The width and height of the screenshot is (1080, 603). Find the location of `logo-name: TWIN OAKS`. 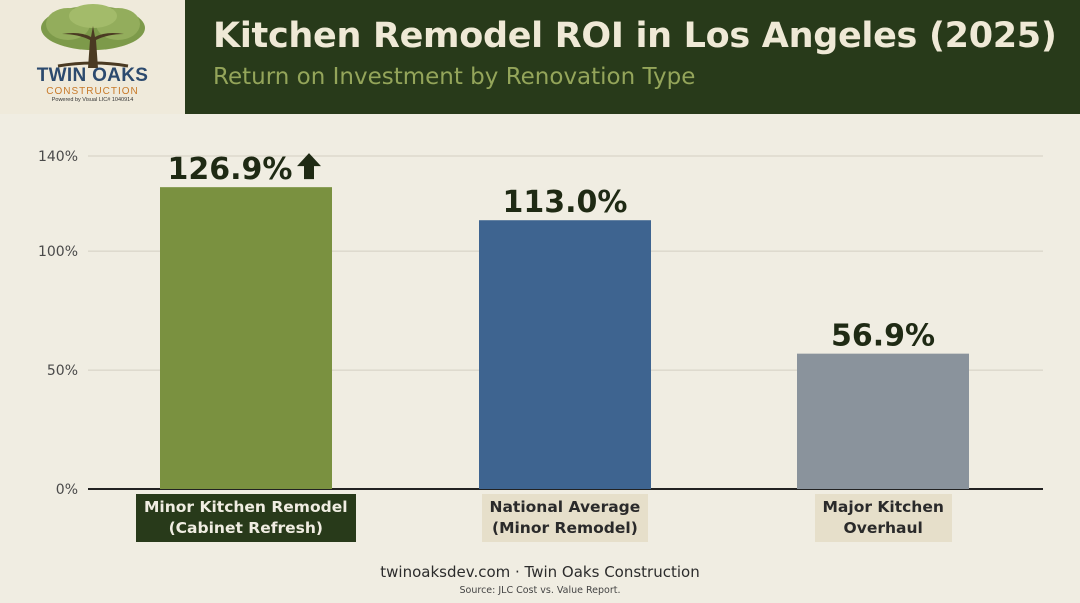

logo-name: TWIN OAKS is located at coordinates (92, 75).